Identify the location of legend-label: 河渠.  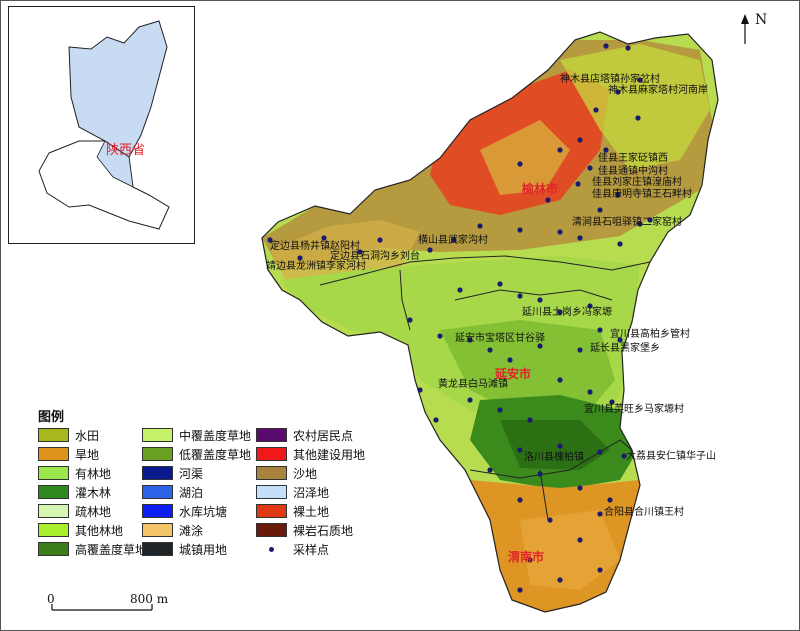
(191, 473).